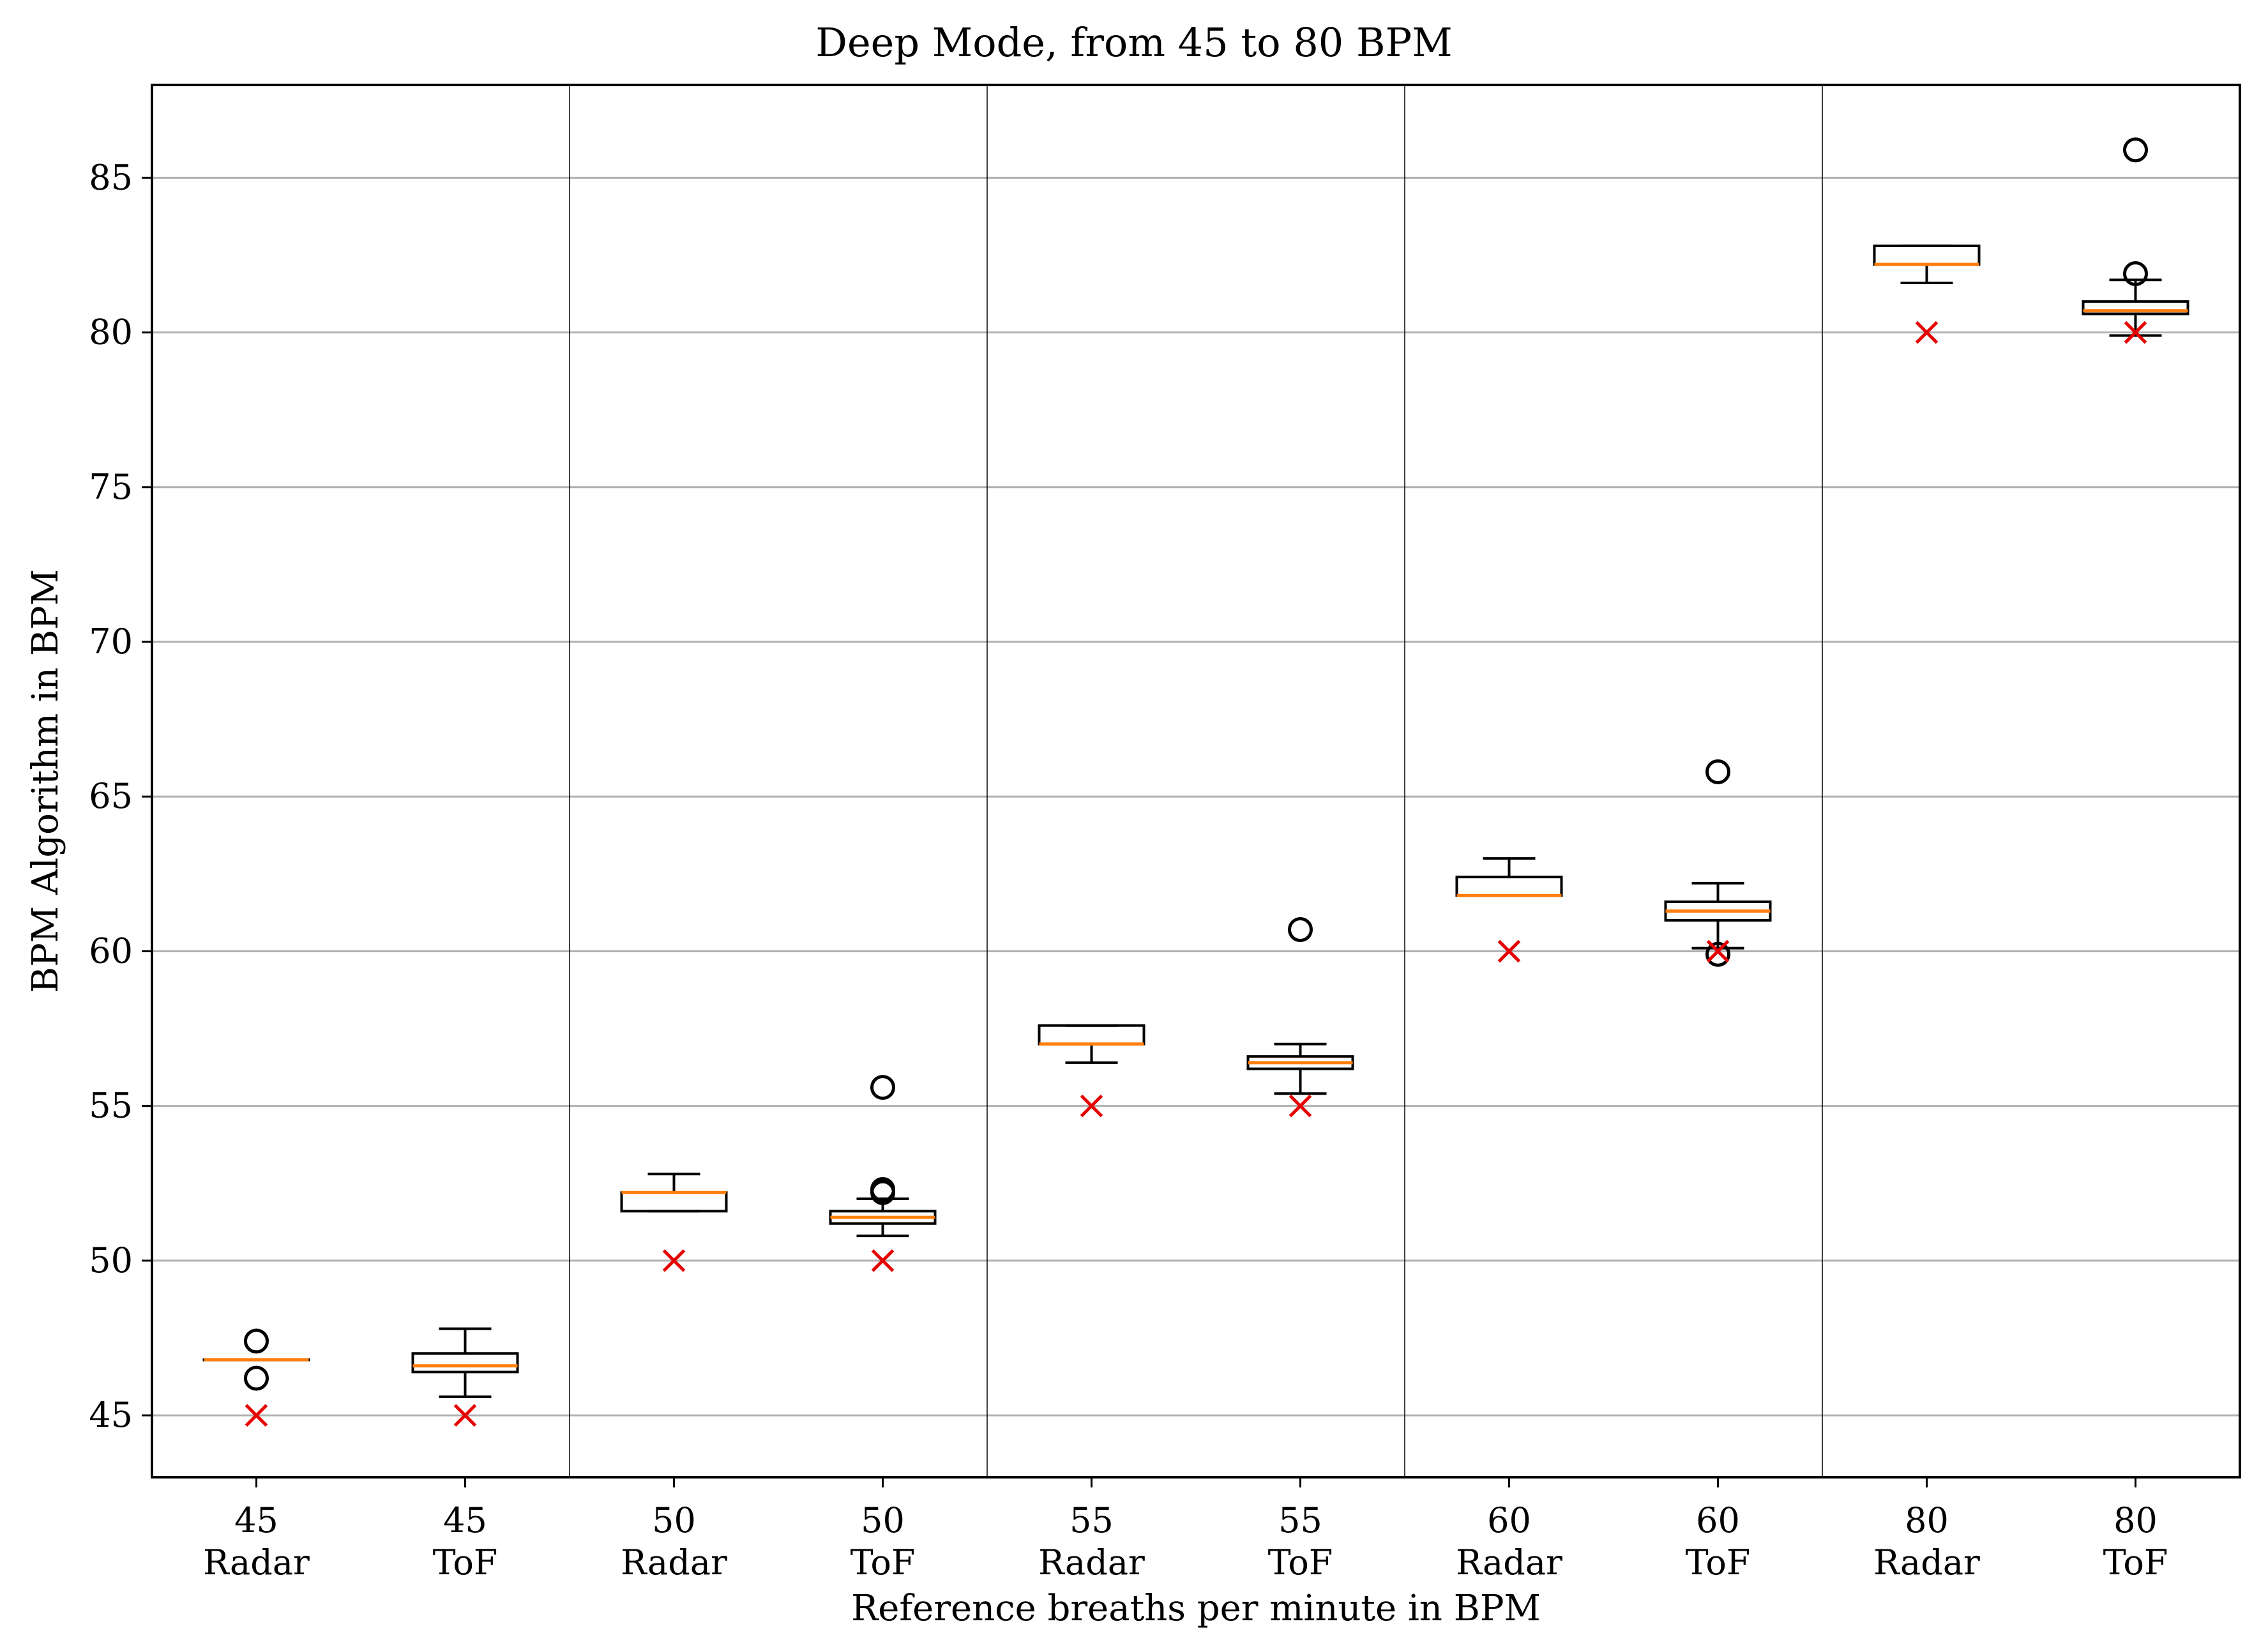 Image resolution: width=2268 pixels, height=1642 pixels. I want to click on x-tick-label-ref-8: 80, so click(1927, 1520).